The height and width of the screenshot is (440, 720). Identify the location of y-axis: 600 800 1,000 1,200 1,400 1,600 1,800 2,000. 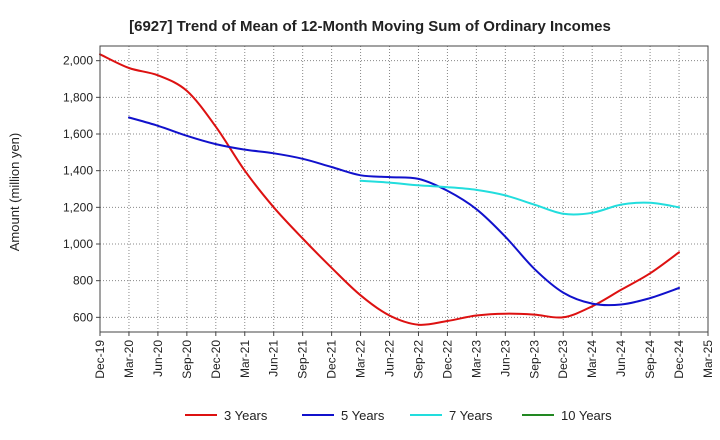
(81, 189).